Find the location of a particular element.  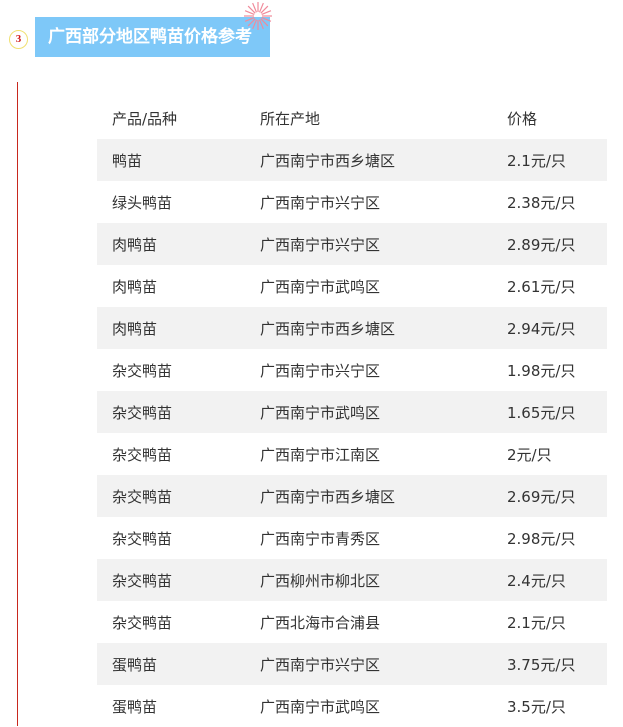

header-price: 价格 is located at coordinates (522, 118).